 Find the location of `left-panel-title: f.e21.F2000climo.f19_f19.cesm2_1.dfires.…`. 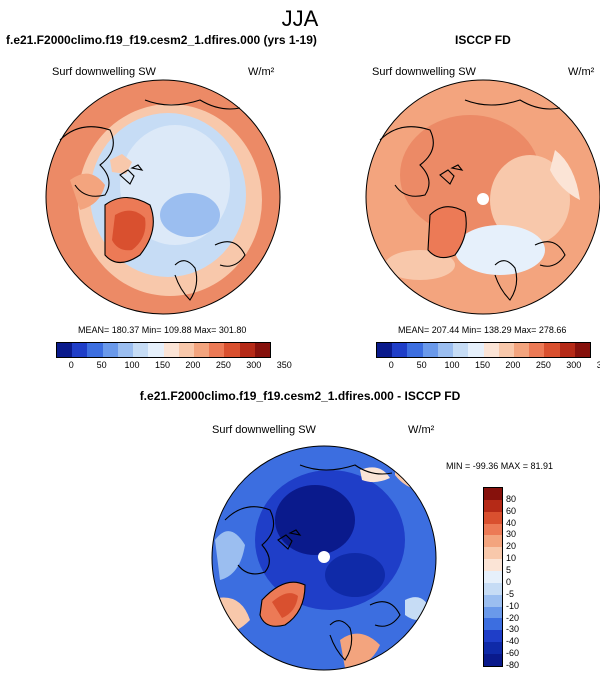

left-panel-title: f.e21.F2000climo.f19_f19.cesm2_1.dfires.… is located at coordinates (161, 40).